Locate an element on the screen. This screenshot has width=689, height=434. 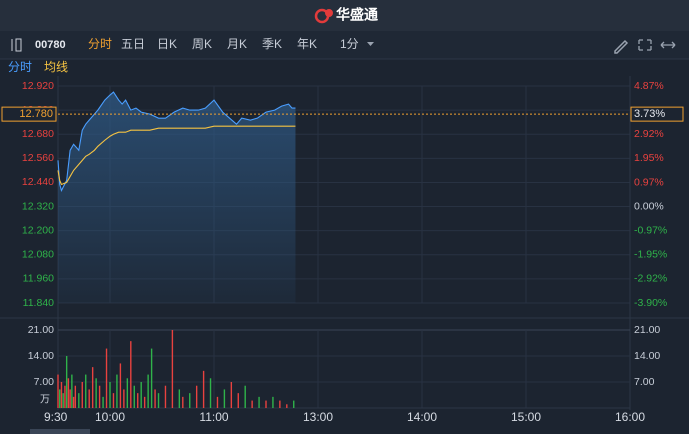
scrollbar is located at coordinates (60, 431).